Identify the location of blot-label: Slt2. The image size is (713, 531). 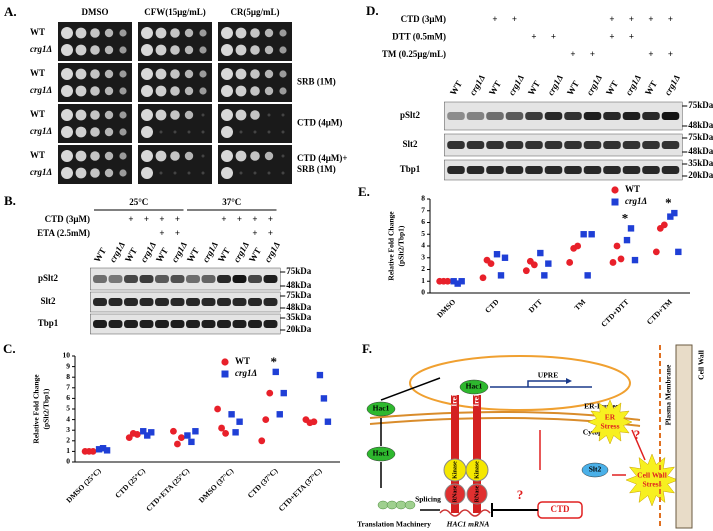
(410, 144).